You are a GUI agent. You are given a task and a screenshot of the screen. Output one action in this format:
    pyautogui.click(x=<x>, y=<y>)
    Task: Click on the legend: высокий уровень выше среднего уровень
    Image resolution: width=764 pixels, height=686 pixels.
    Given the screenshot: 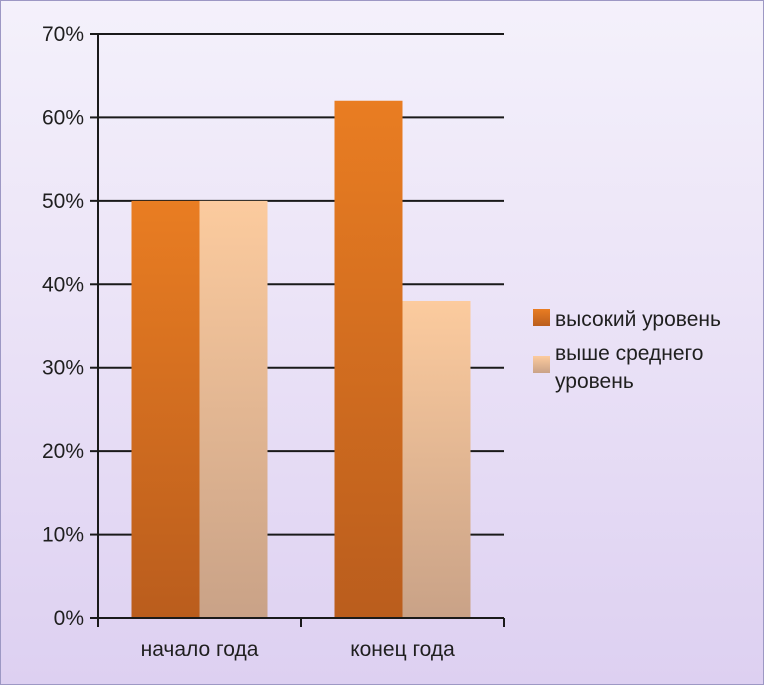 What is the action you would take?
    pyautogui.click(x=627, y=350)
    